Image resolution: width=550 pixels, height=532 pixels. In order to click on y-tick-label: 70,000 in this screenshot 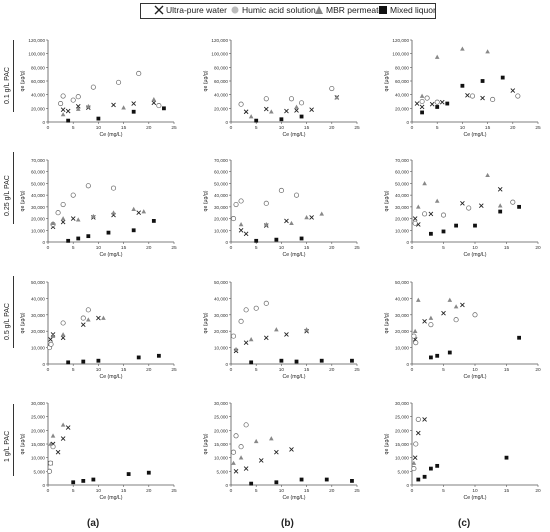, I will do `click(402, 160)`.